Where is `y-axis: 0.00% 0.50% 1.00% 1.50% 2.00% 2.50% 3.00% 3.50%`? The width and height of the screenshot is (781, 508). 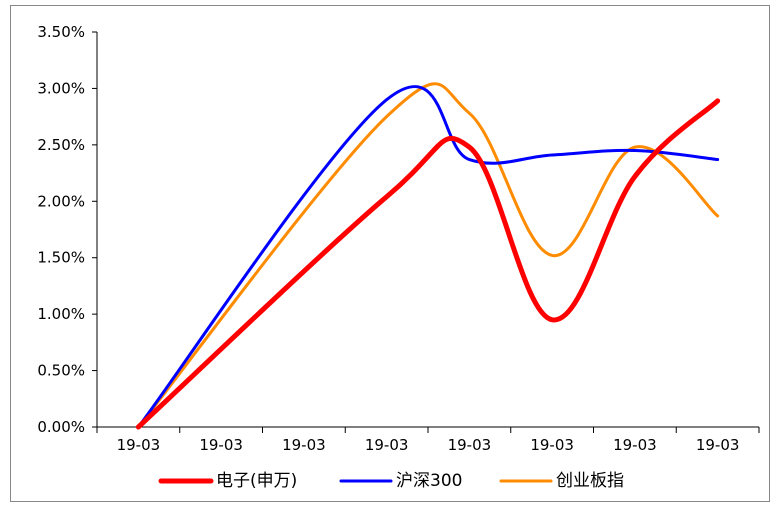
y-axis: 0.00% 0.50% 1.00% 1.50% 2.00% 2.50% 3.00% 3.50% is located at coordinates (67, 229).